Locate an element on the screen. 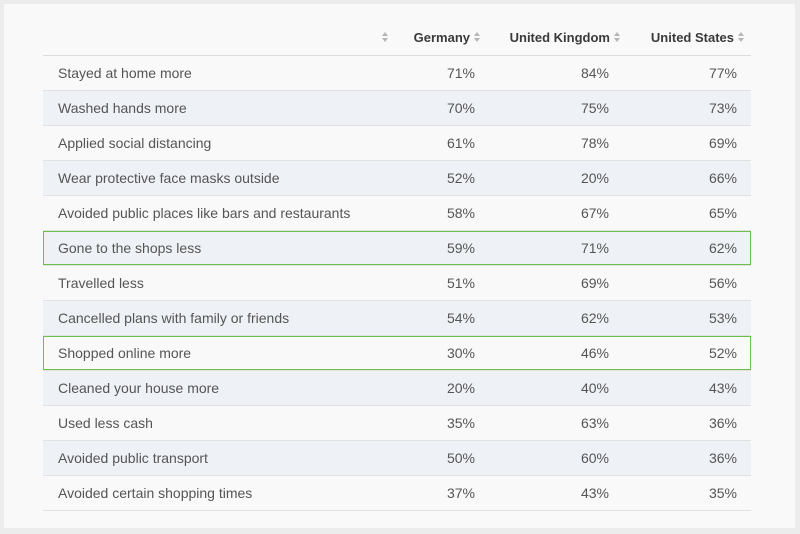 This screenshot has width=800, height=534. cell-germany: 20% is located at coordinates (460, 388).